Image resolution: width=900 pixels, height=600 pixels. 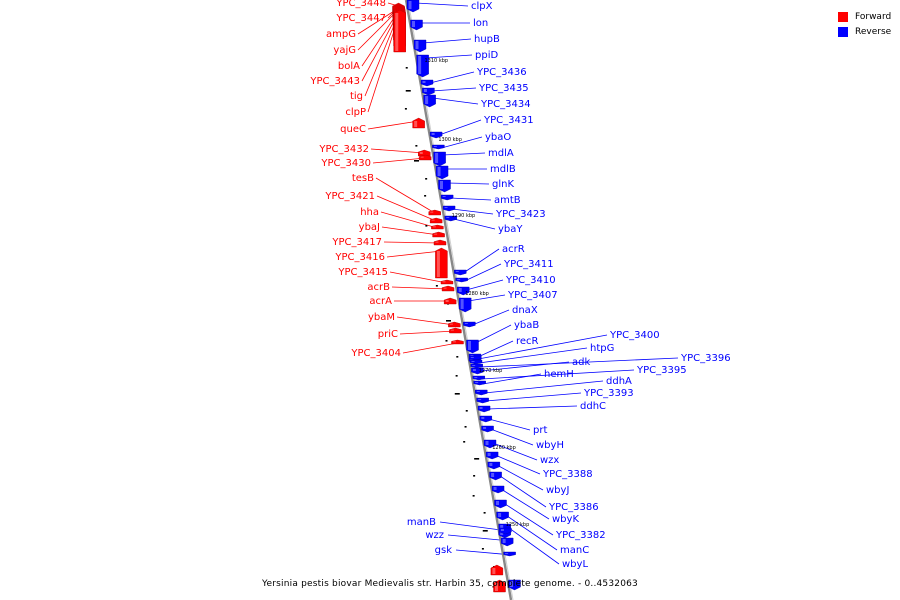 I want to click on position-label: 1300 kbp, so click(x=450, y=140).